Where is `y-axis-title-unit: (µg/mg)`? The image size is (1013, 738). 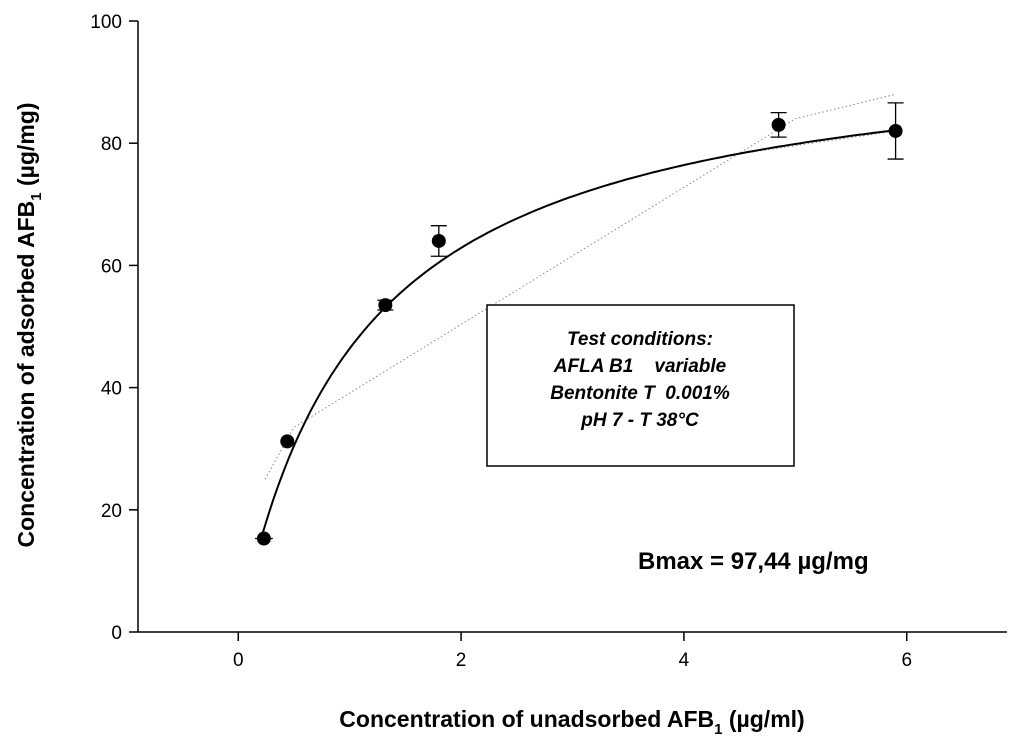
y-axis-title-unit: (µg/mg) is located at coordinates (26, 148).